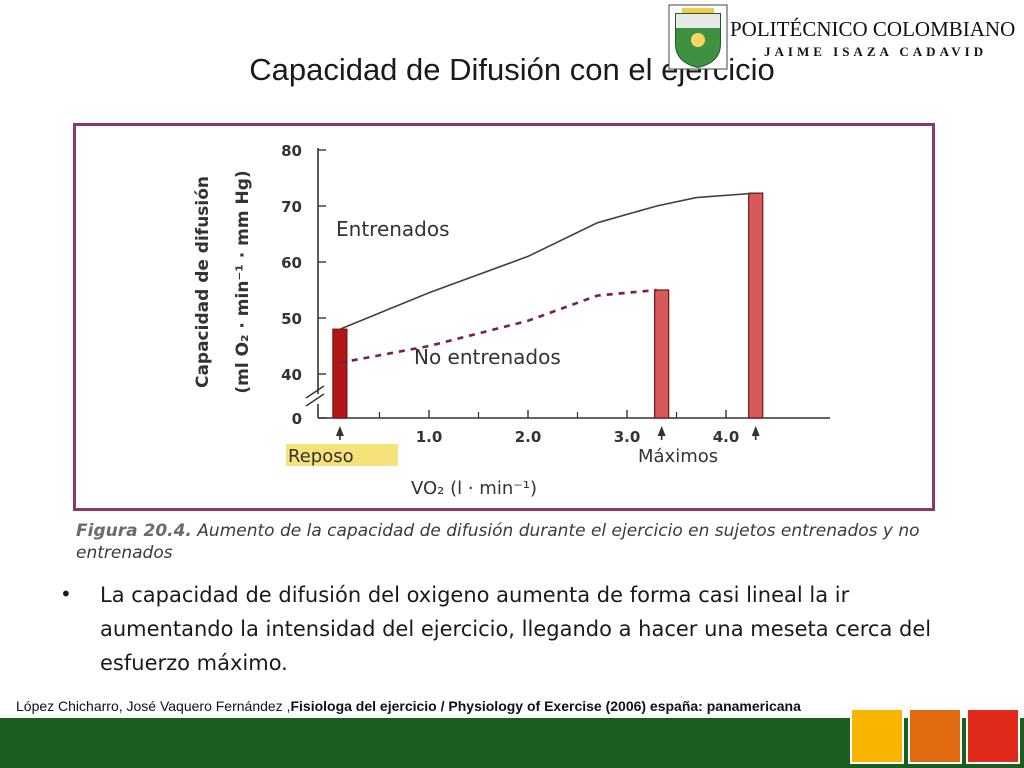  What do you see at coordinates (876, 51) in the screenshot?
I see `logo-subtitle: JAIME ISAZA CADAVID` at bounding box center [876, 51].